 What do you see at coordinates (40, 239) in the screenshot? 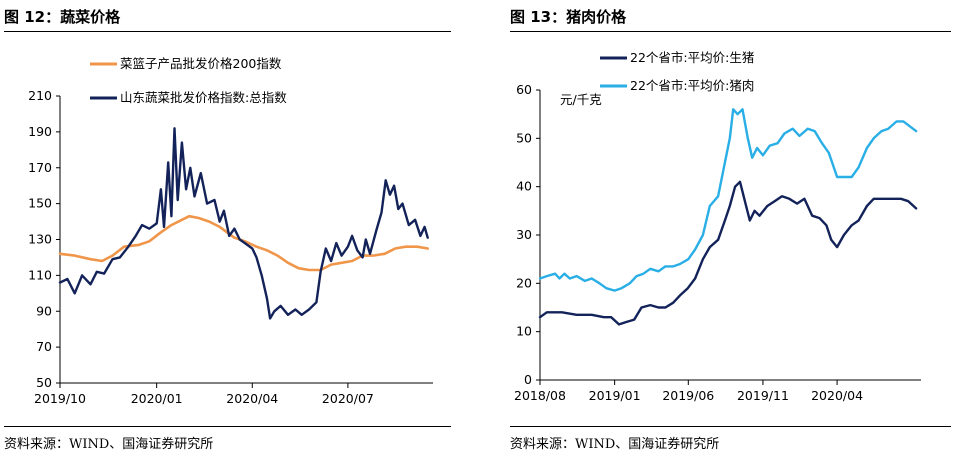
I see `y-tick-label: 130` at bounding box center [40, 239].